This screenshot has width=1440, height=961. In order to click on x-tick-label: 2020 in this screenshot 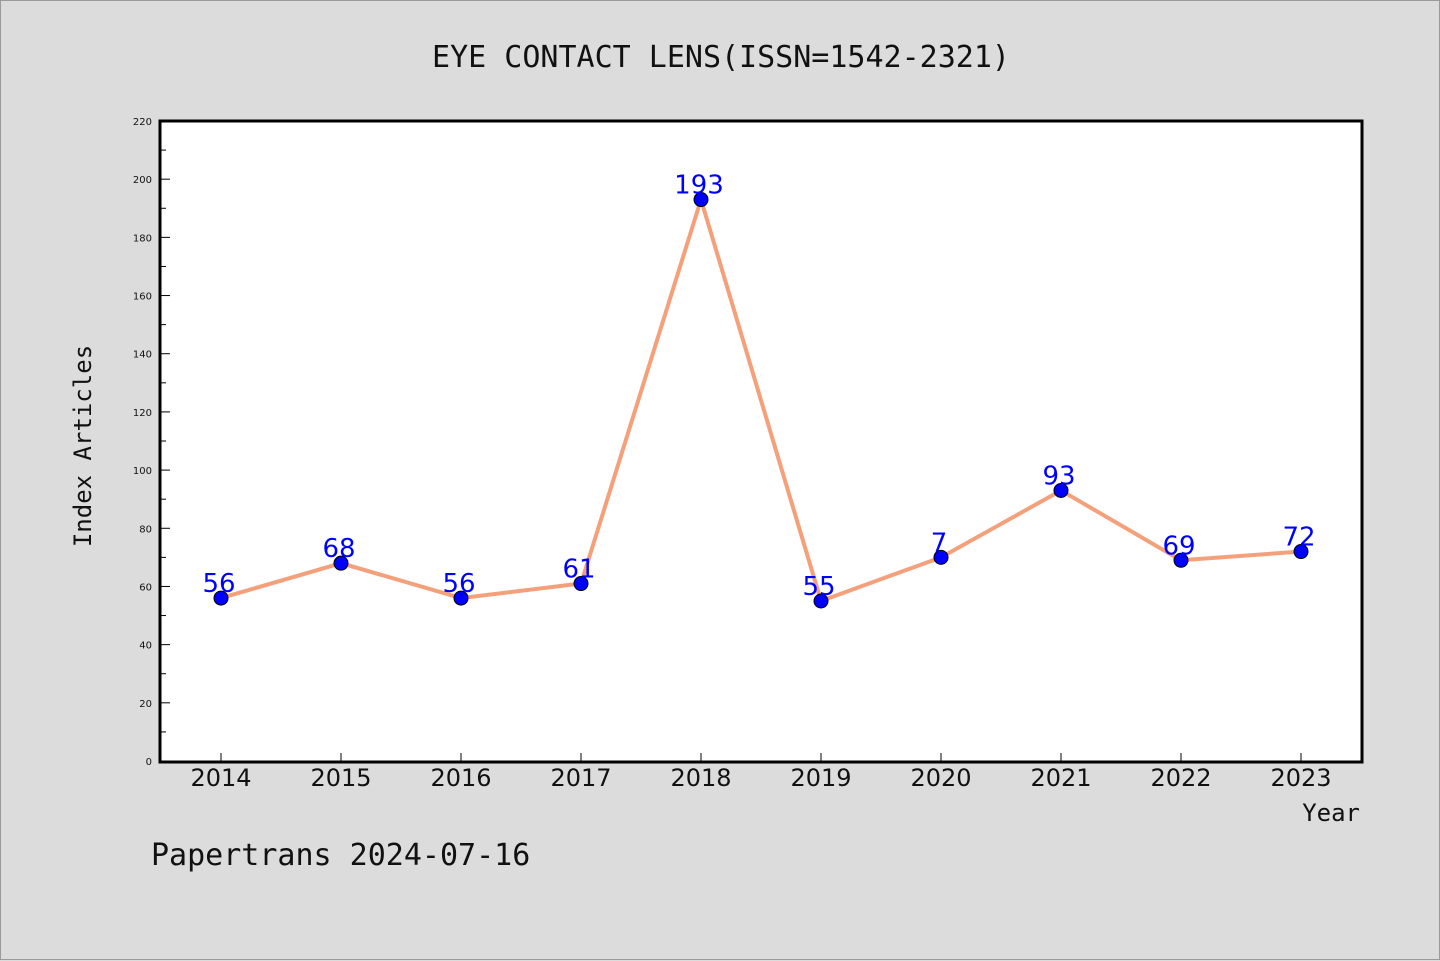, I will do `click(940, 778)`.